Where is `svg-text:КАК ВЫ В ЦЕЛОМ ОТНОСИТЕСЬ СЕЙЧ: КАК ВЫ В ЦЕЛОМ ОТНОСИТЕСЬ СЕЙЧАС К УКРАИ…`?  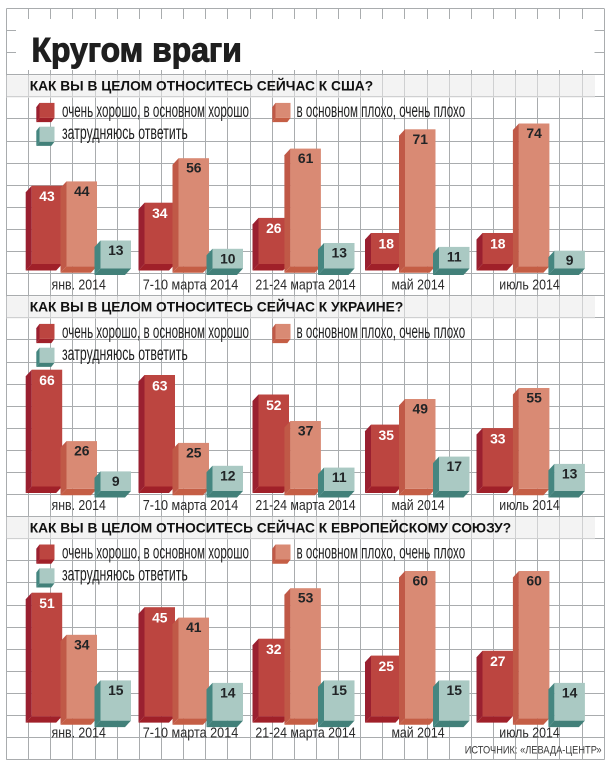 svg-text:КАК ВЫ В ЦЕЛОМ ОТНОСИТЕСЬ СЕЙЧ: КАК ВЫ В ЦЕЛОМ ОТНОСИТЕСЬ СЕЙЧАС К УКРАИ… is located at coordinates (217, 306).